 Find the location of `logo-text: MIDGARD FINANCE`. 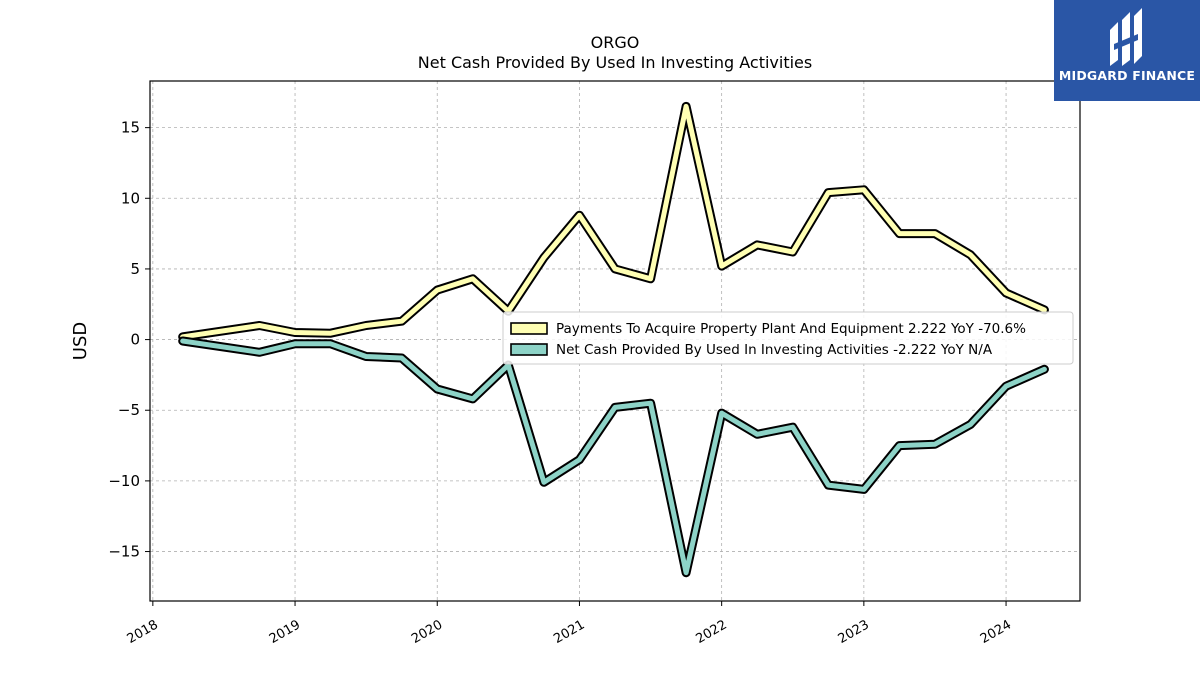

logo-text: MIDGARD FINANCE is located at coordinates (1127, 75).